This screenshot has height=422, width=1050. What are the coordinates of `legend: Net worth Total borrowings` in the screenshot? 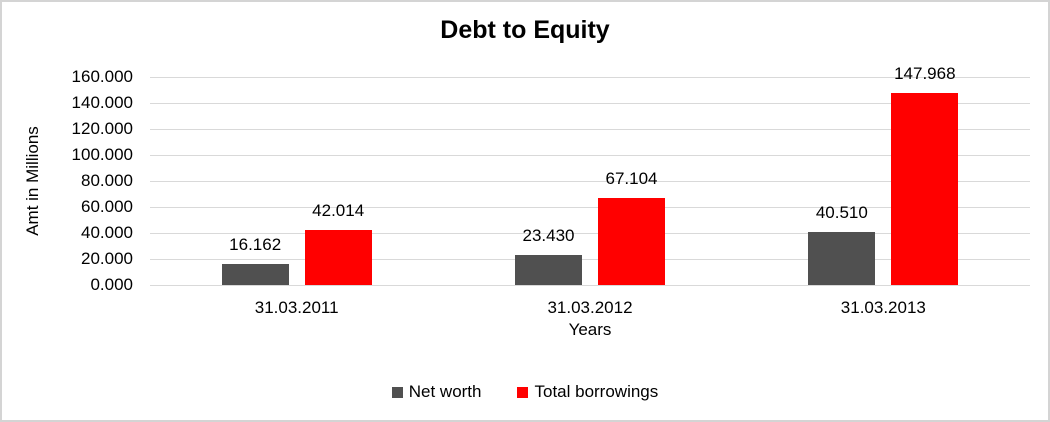 It's located at (525, 392).